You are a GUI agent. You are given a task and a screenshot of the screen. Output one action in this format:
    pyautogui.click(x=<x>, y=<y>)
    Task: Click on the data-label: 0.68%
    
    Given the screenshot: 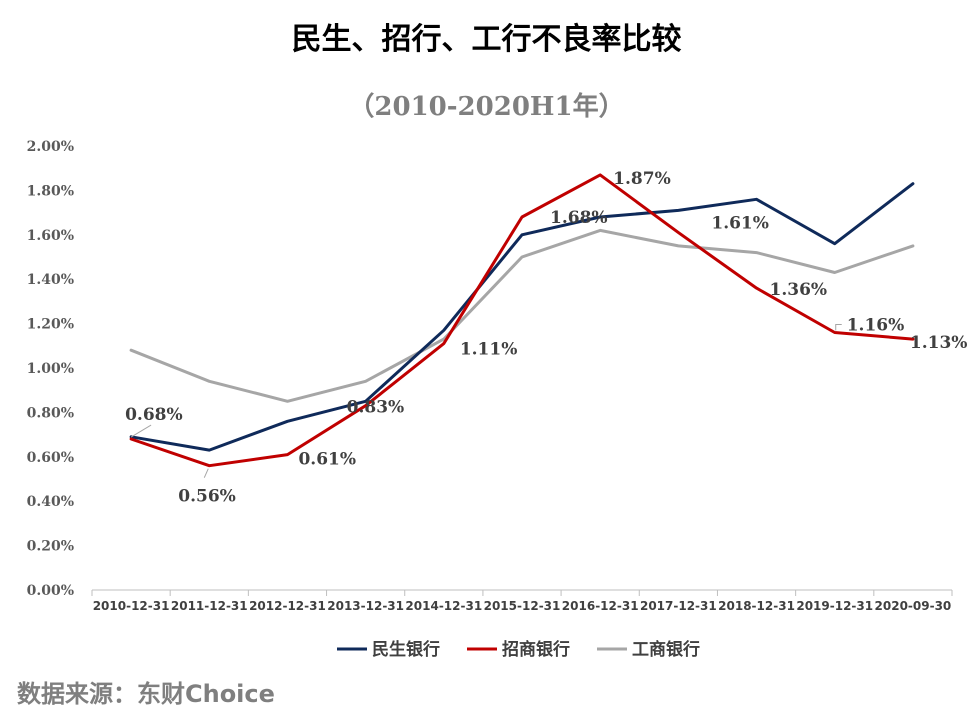 What is the action you would take?
    pyautogui.click(x=154, y=415)
    